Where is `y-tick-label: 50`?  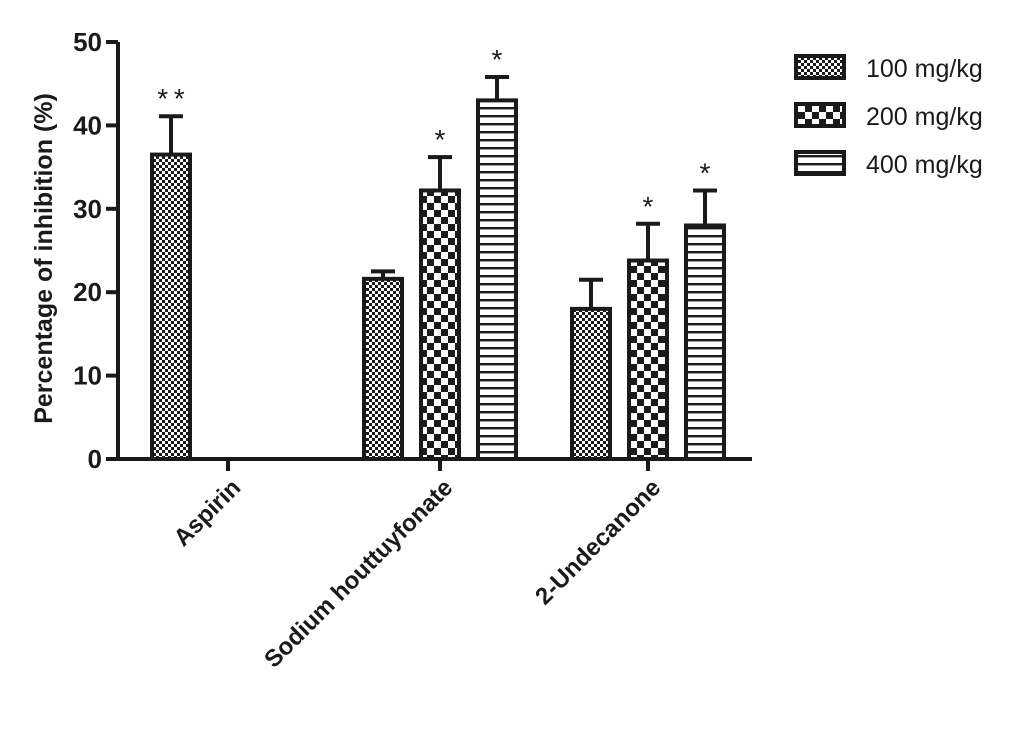 y-tick-label: 50 is located at coordinates (87, 42).